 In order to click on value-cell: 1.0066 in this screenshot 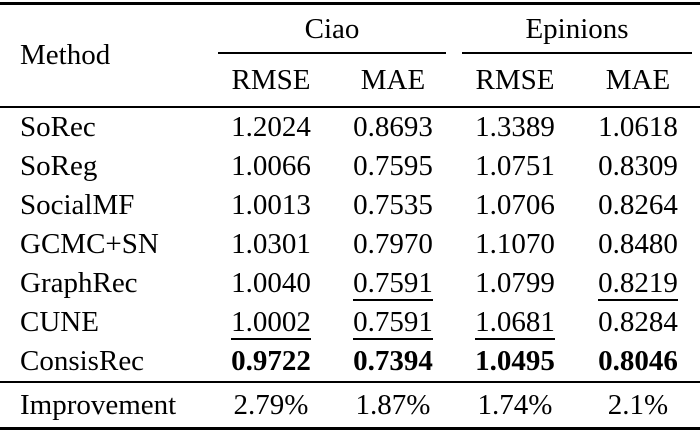, I will do `click(271, 166)`.